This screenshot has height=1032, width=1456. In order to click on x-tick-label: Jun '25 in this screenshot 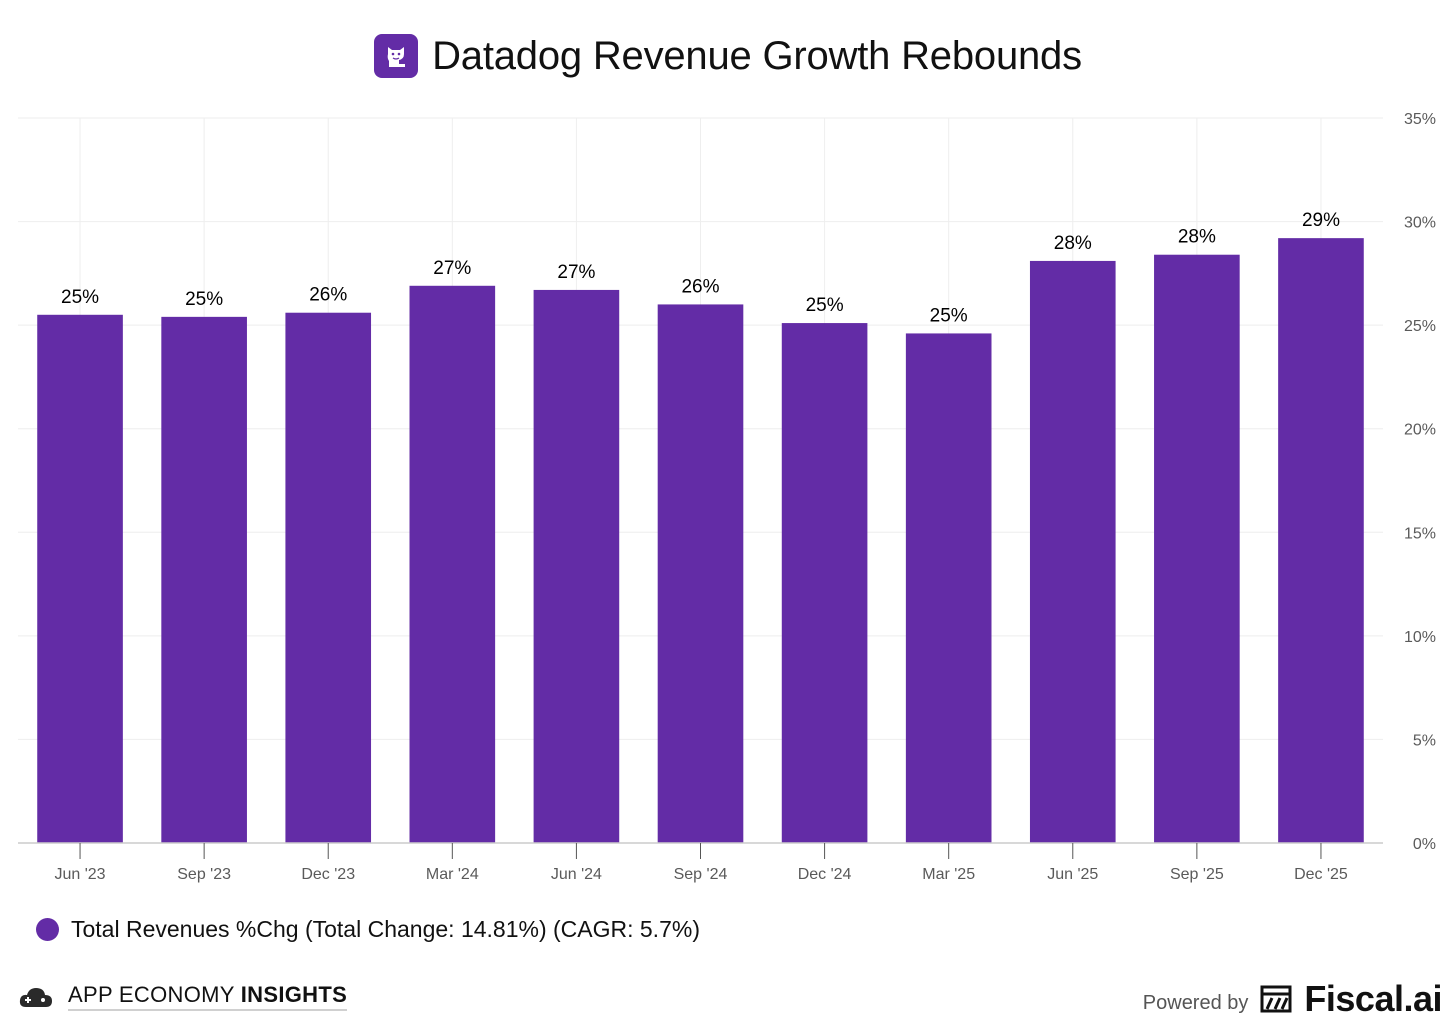, I will do `click(1072, 874)`.